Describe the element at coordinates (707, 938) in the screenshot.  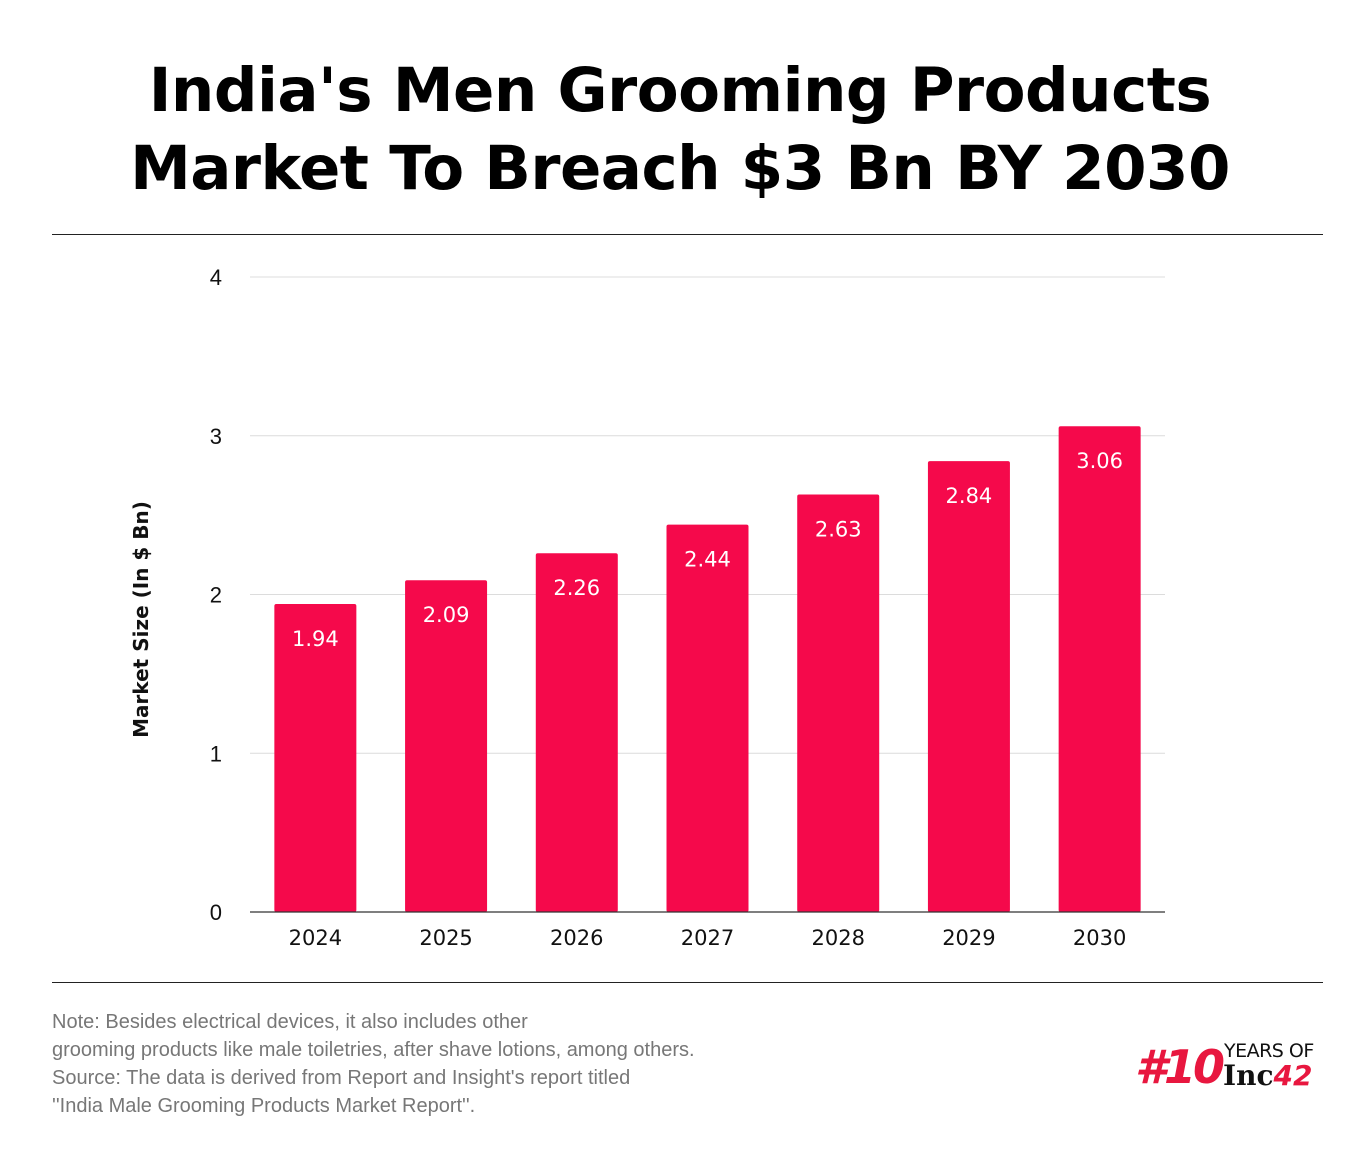
I see `x-tick-label-2027: 2027` at that location.